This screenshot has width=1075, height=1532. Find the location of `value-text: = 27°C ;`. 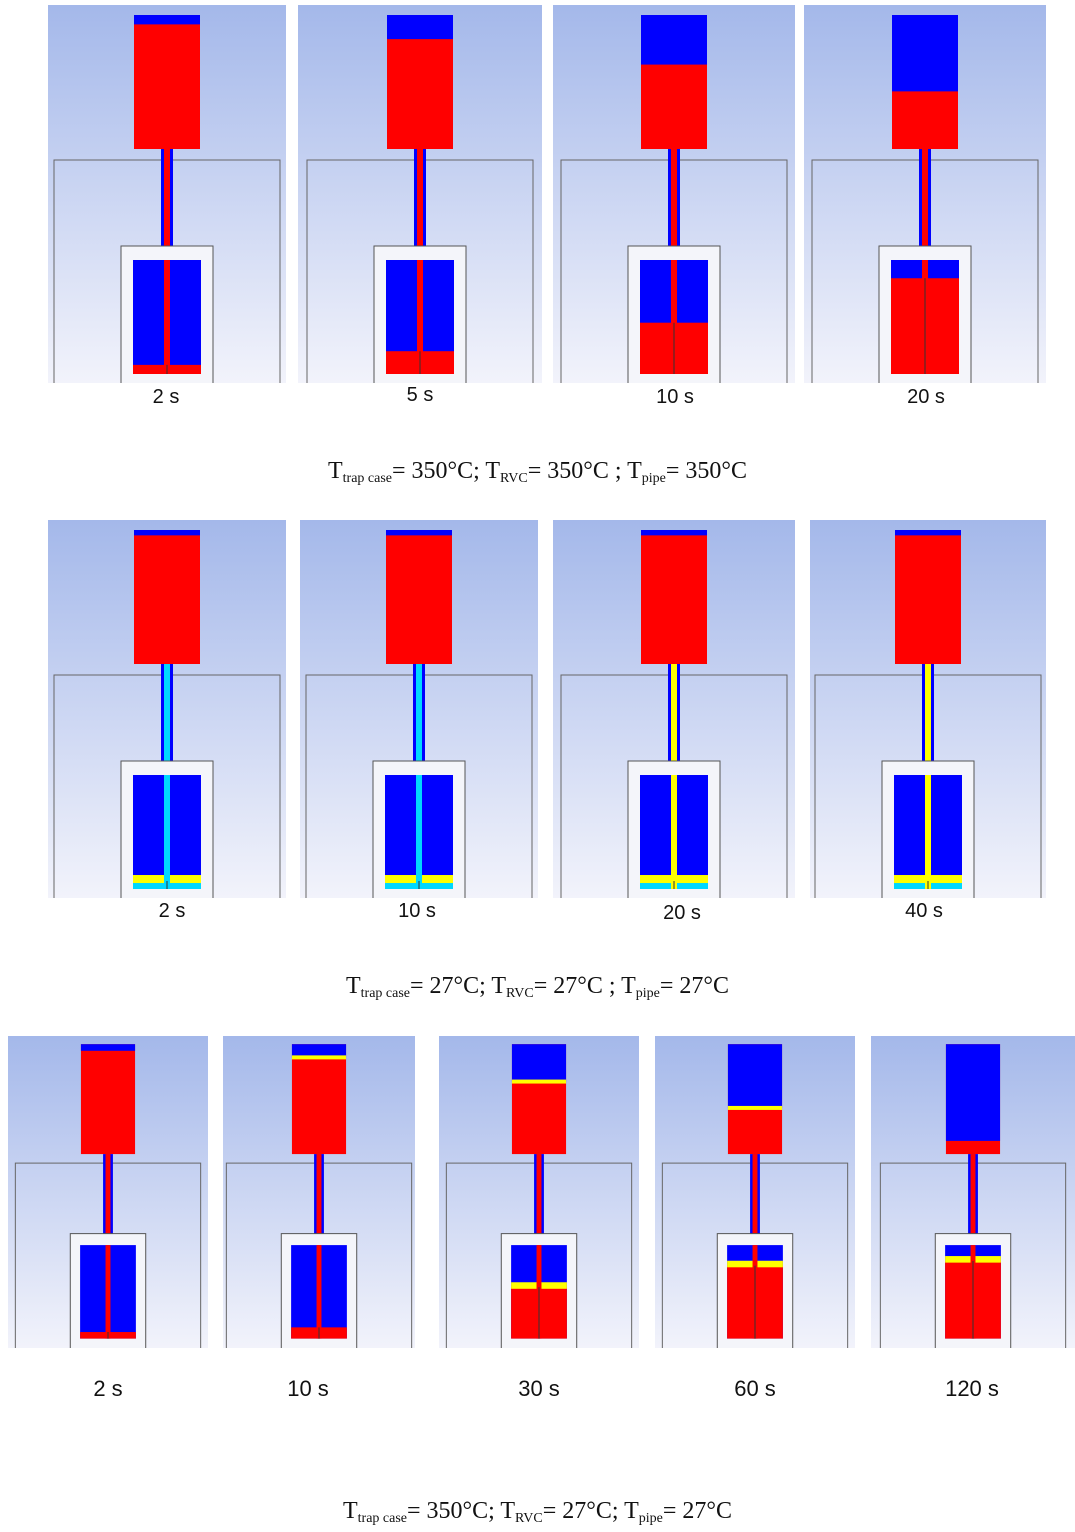

value-text: = 27°C ; is located at coordinates (577, 986).